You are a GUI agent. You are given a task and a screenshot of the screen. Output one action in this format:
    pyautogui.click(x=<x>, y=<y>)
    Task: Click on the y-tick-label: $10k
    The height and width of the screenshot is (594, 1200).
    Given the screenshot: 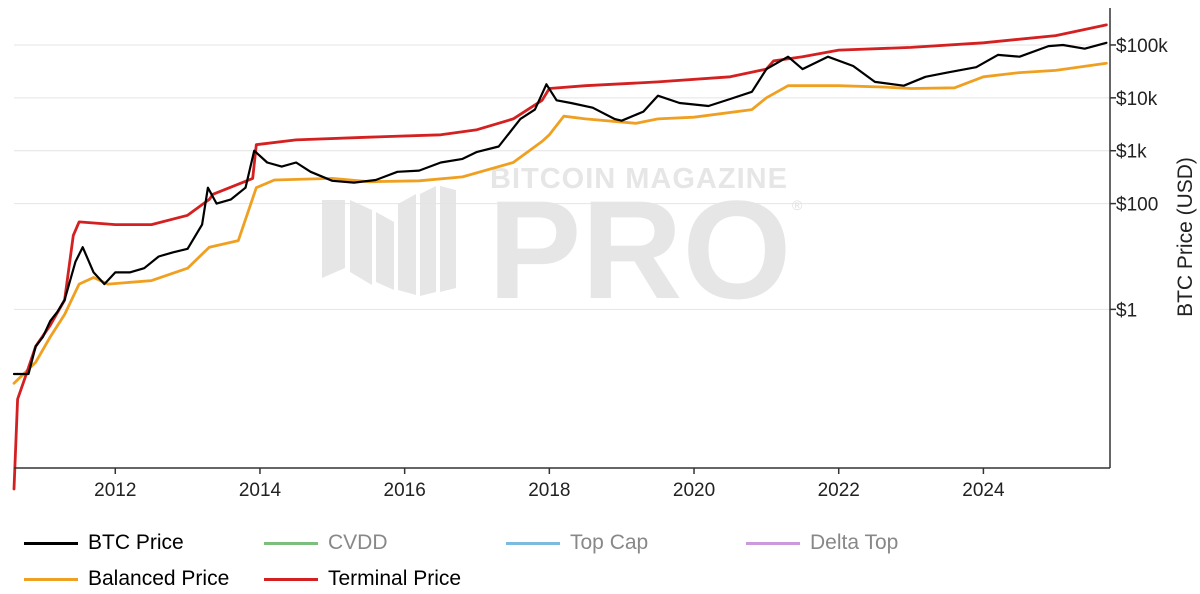 What is the action you would take?
    pyautogui.click(x=1137, y=99)
    